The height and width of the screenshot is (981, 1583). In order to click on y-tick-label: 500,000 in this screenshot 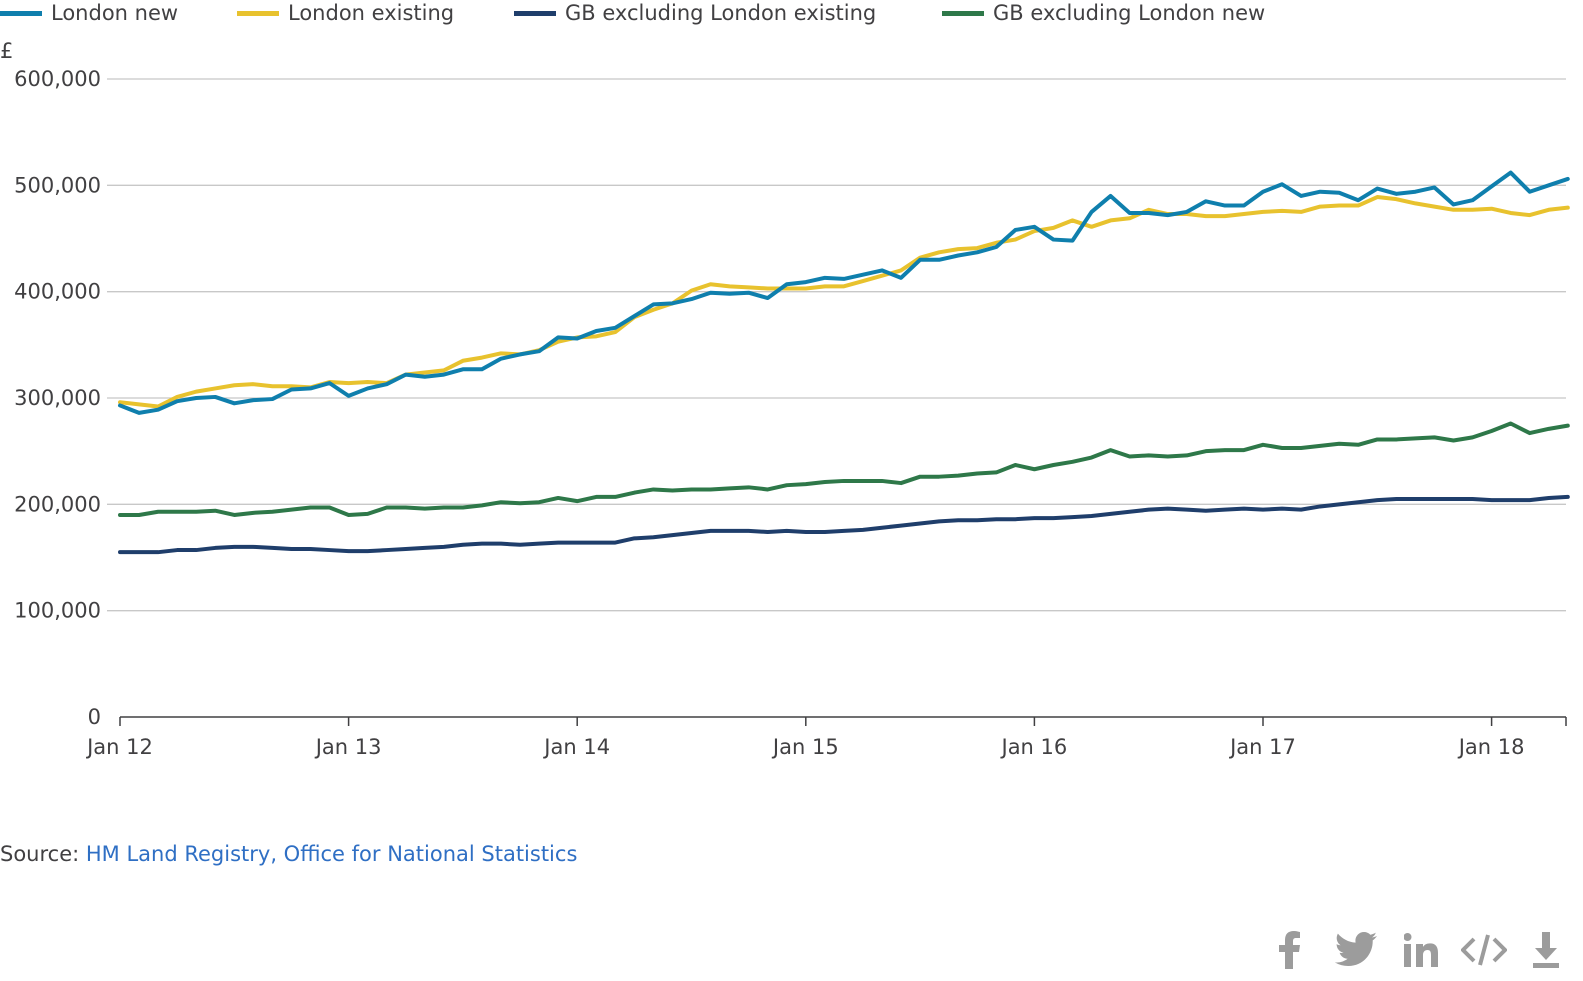, I will do `click(57, 185)`.